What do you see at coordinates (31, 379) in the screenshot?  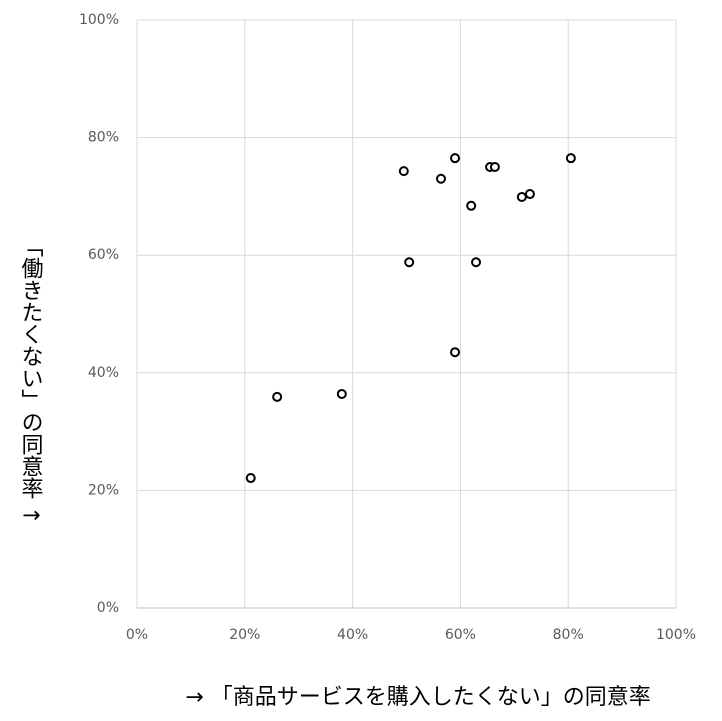 I see `y-axis-title: 「働きたくない」の同意率 ↑` at bounding box center [31, 379].